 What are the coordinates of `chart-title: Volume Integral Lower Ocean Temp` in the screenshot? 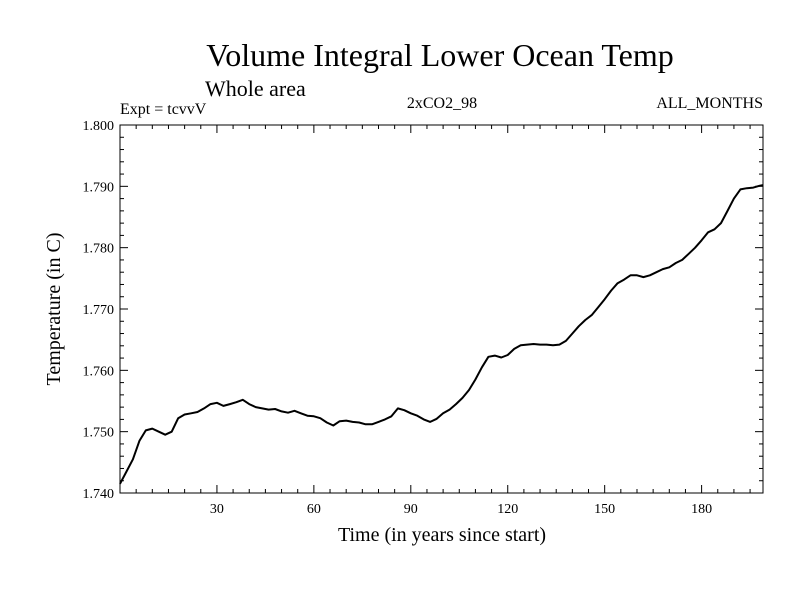 It's located at (440, 55).